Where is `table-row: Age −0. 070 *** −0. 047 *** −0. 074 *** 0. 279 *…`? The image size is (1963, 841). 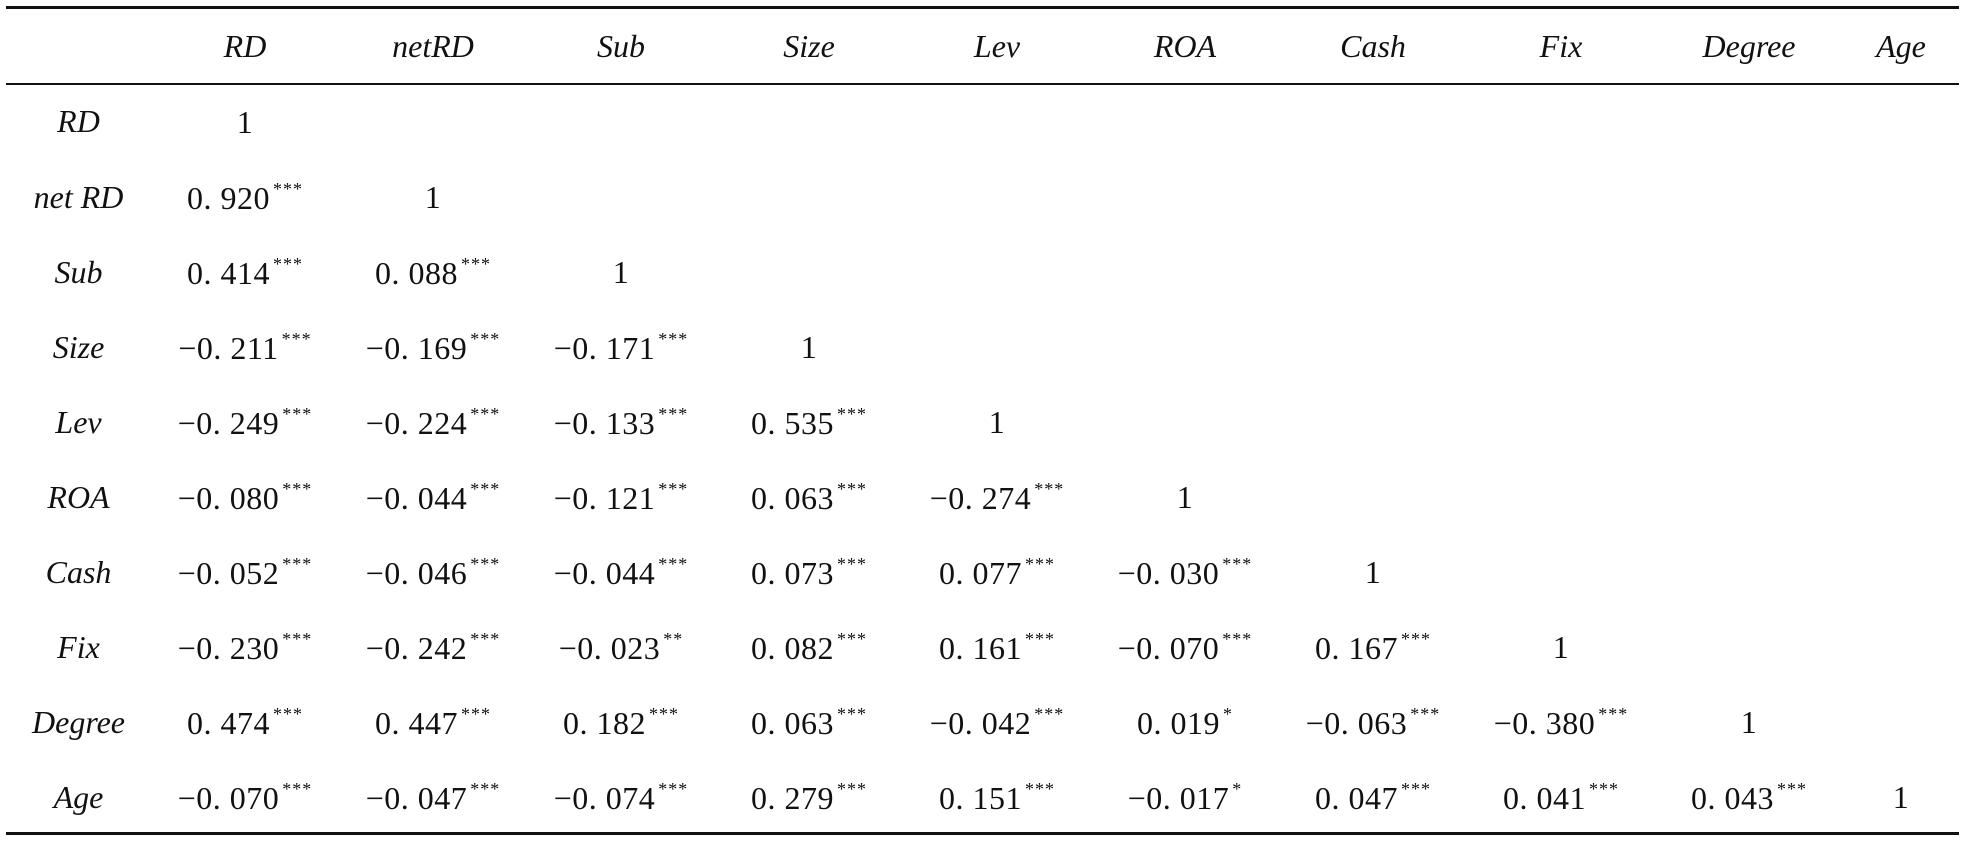
table-row: Age −0. 070 *** −0. 047 *** −0. 074 *** 0. 279 *… is located at coordinates (982, 797).